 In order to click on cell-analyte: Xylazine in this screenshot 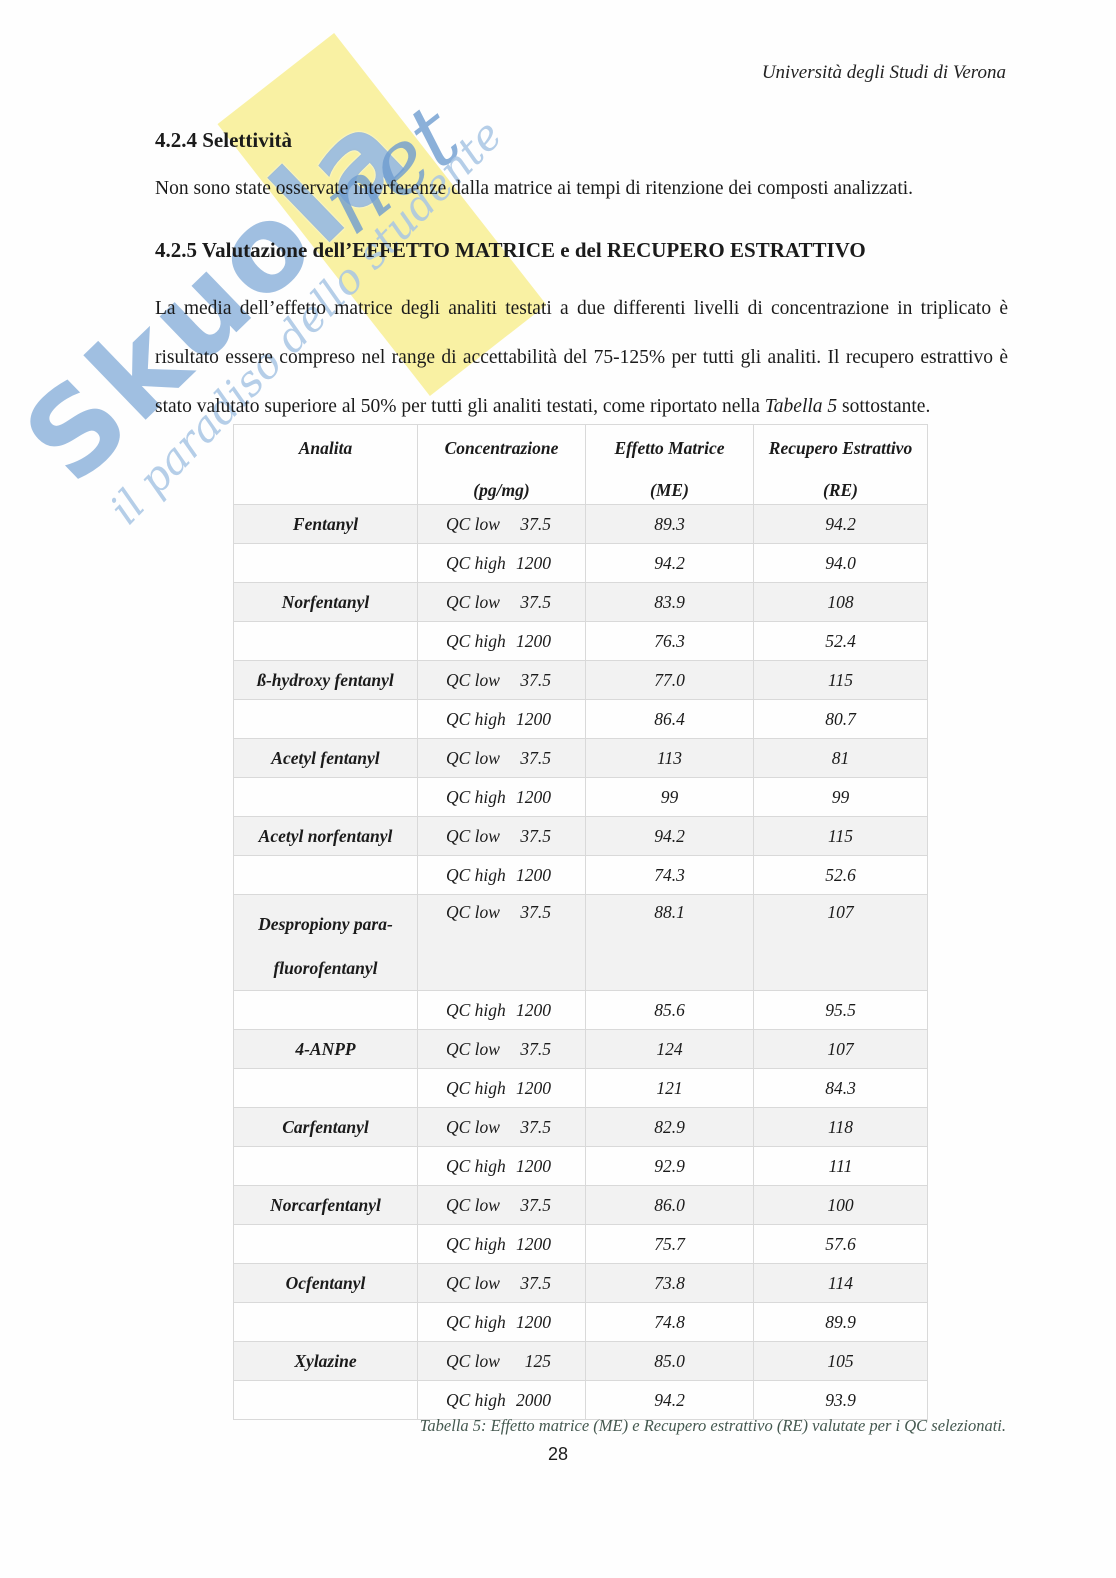, I will do `click(325, 1361)`.